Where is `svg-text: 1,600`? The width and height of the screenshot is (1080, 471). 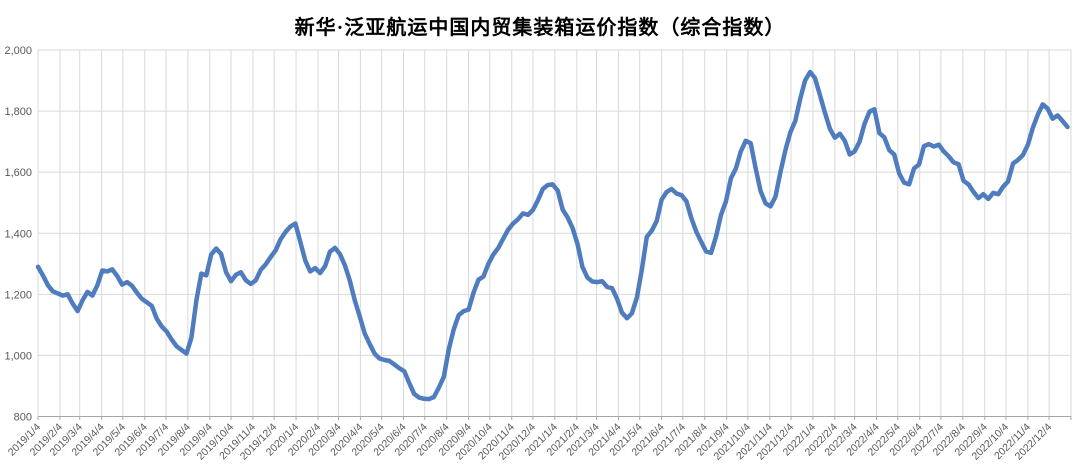
svg-text: 1,600 is located at coordinates (18, 173).